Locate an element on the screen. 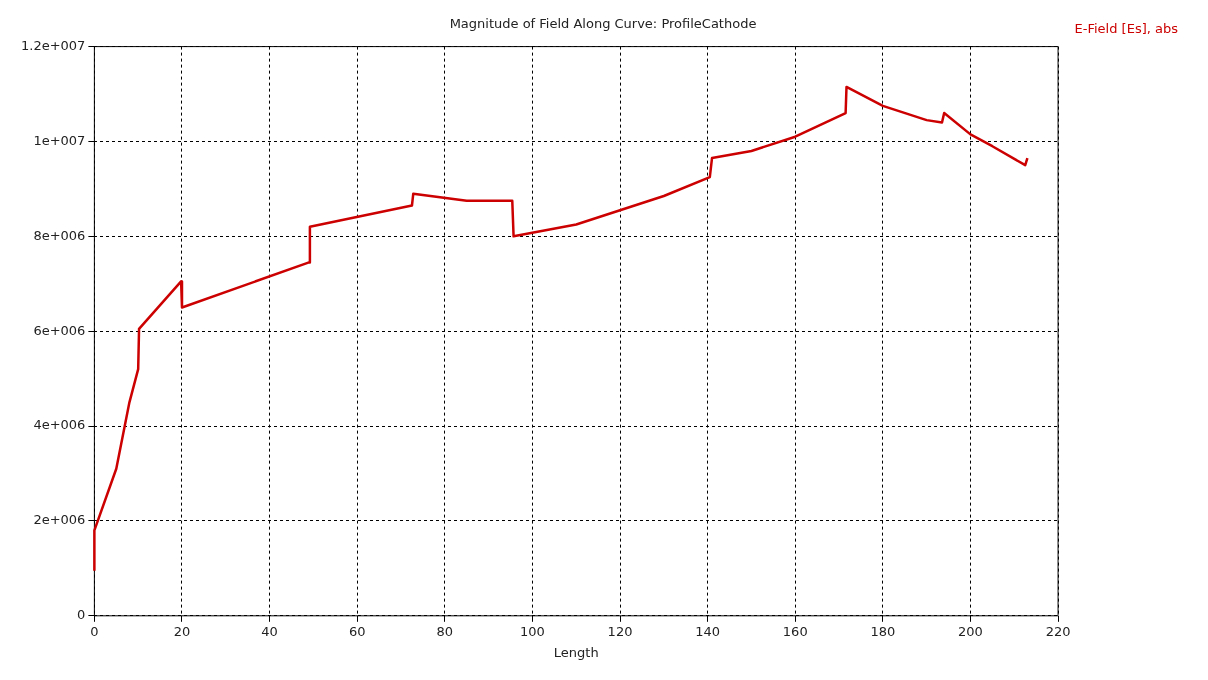 The height and width of the screenshot is (680, 1208). x-tick-label: 140 is located at coordinates (708, 631).